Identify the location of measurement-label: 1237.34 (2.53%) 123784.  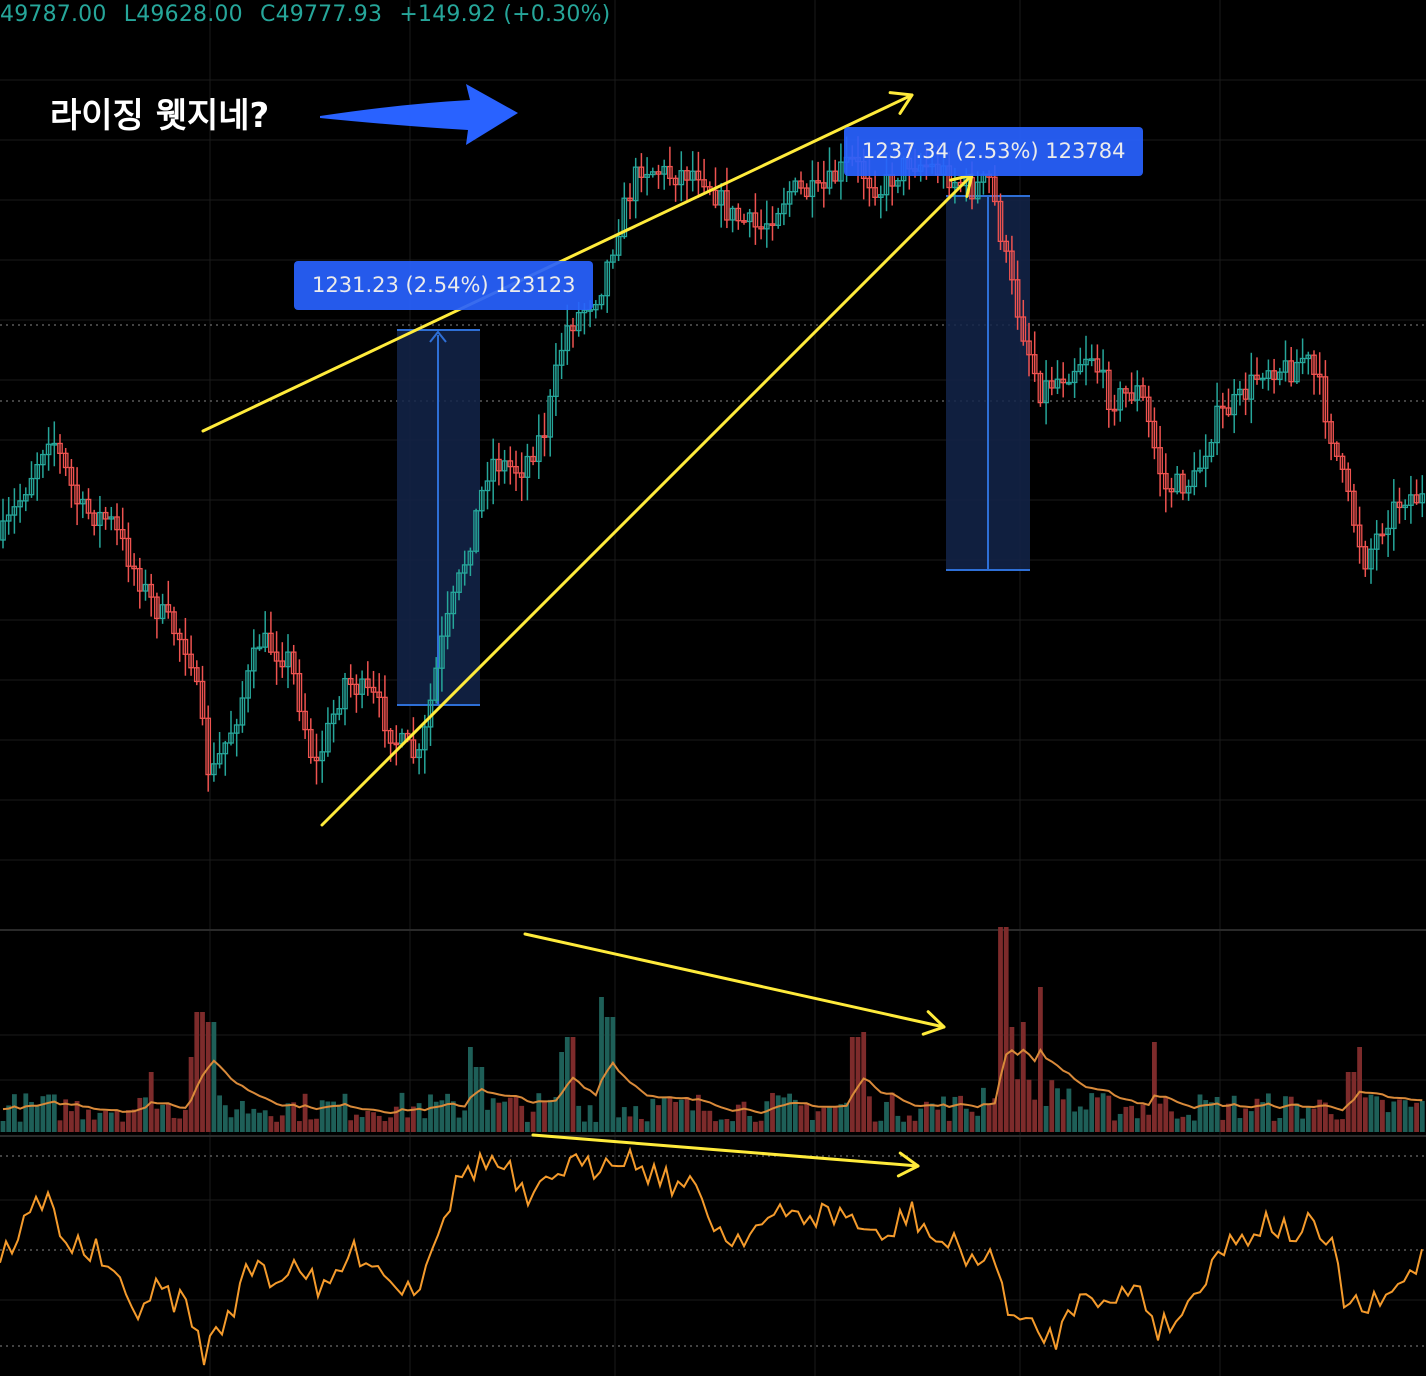
(994, 151).